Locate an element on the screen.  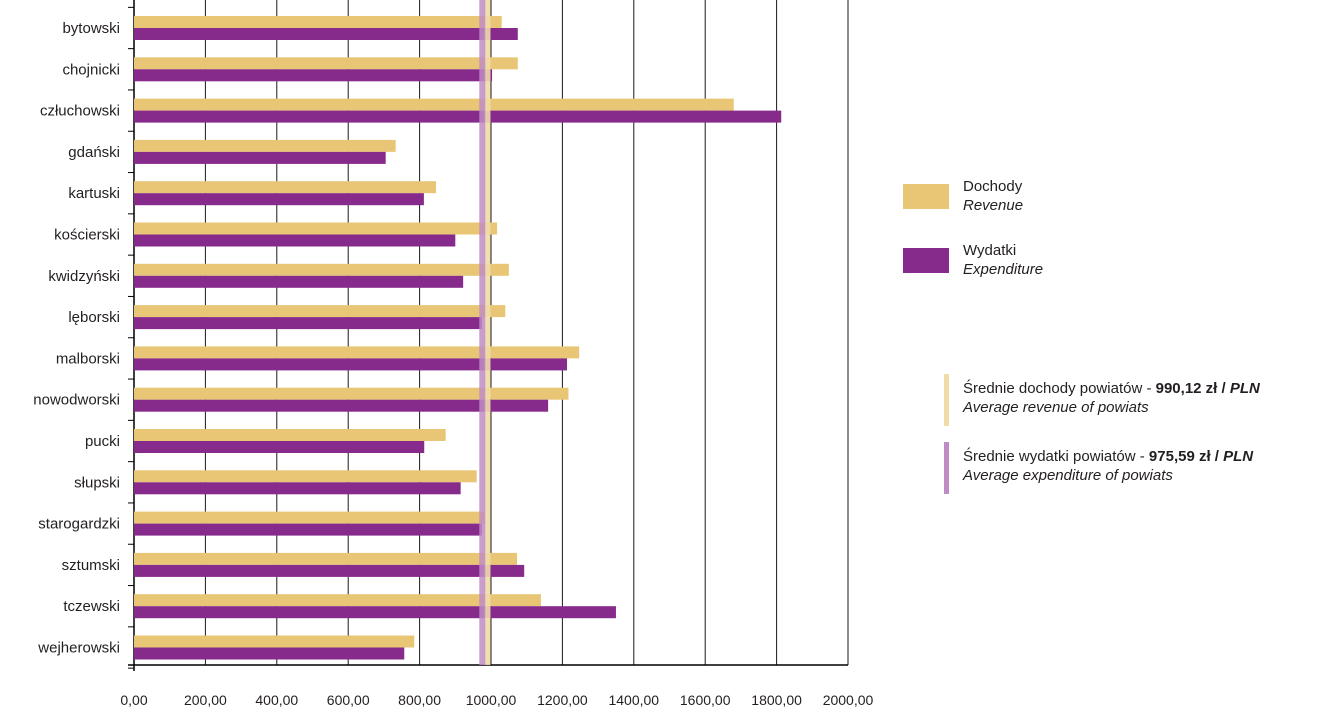
category-label: gdański is located at coordinates (94, 152).